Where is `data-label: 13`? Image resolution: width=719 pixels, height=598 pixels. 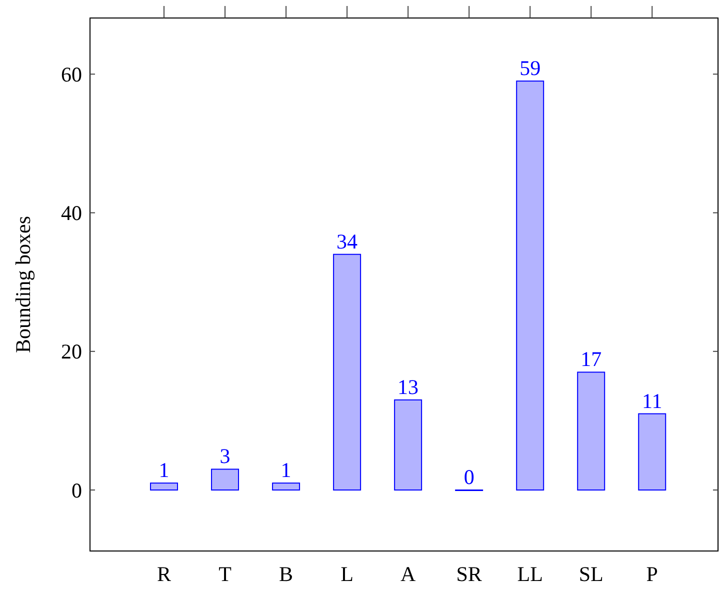
data-label: 13 is located at coordinates (408, 386).